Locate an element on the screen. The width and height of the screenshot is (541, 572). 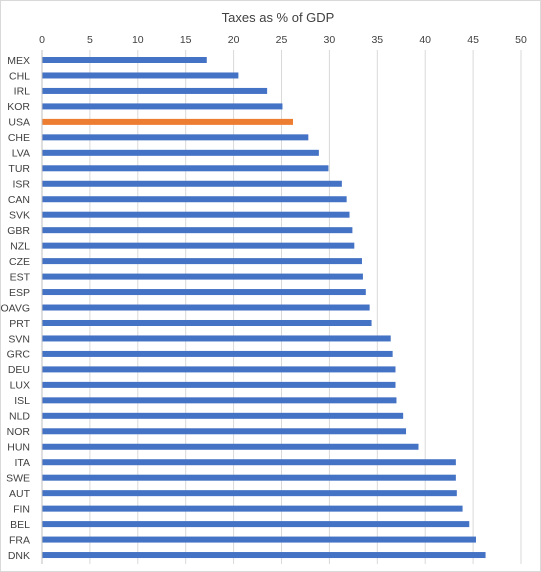
category-label: DEU is located at coordinates (19, 370).